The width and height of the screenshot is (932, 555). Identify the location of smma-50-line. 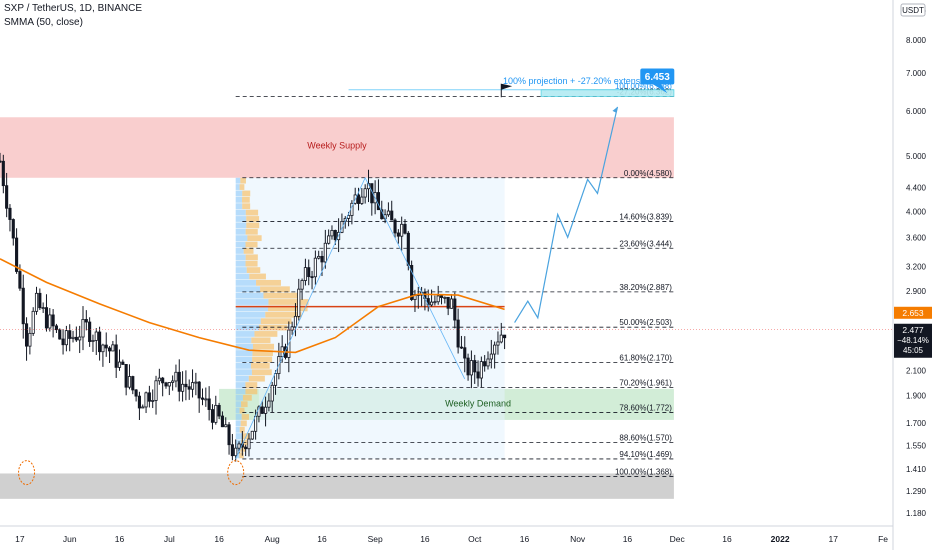
(252, 306).